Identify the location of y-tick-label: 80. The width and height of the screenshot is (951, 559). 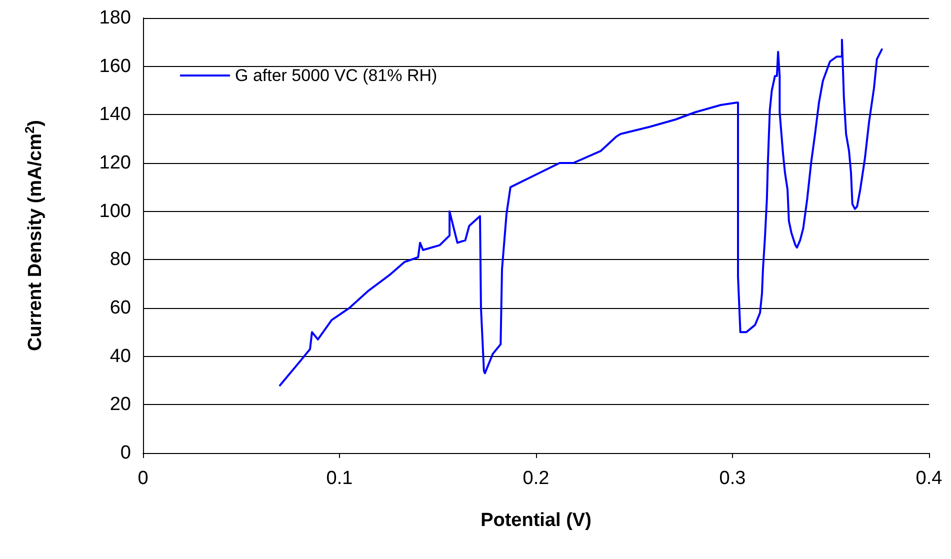
(120, 259).